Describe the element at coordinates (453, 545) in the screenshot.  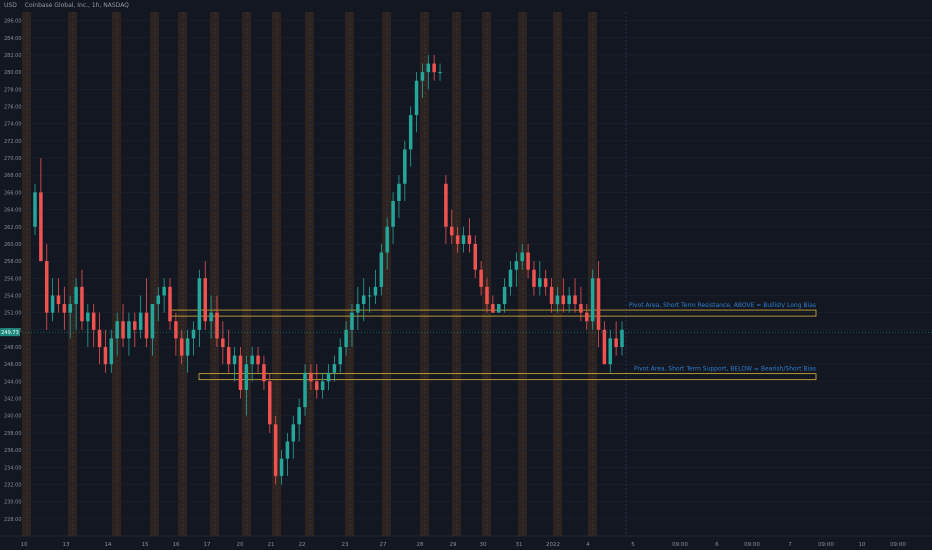
I see `x-tick-label: 29` at that location.